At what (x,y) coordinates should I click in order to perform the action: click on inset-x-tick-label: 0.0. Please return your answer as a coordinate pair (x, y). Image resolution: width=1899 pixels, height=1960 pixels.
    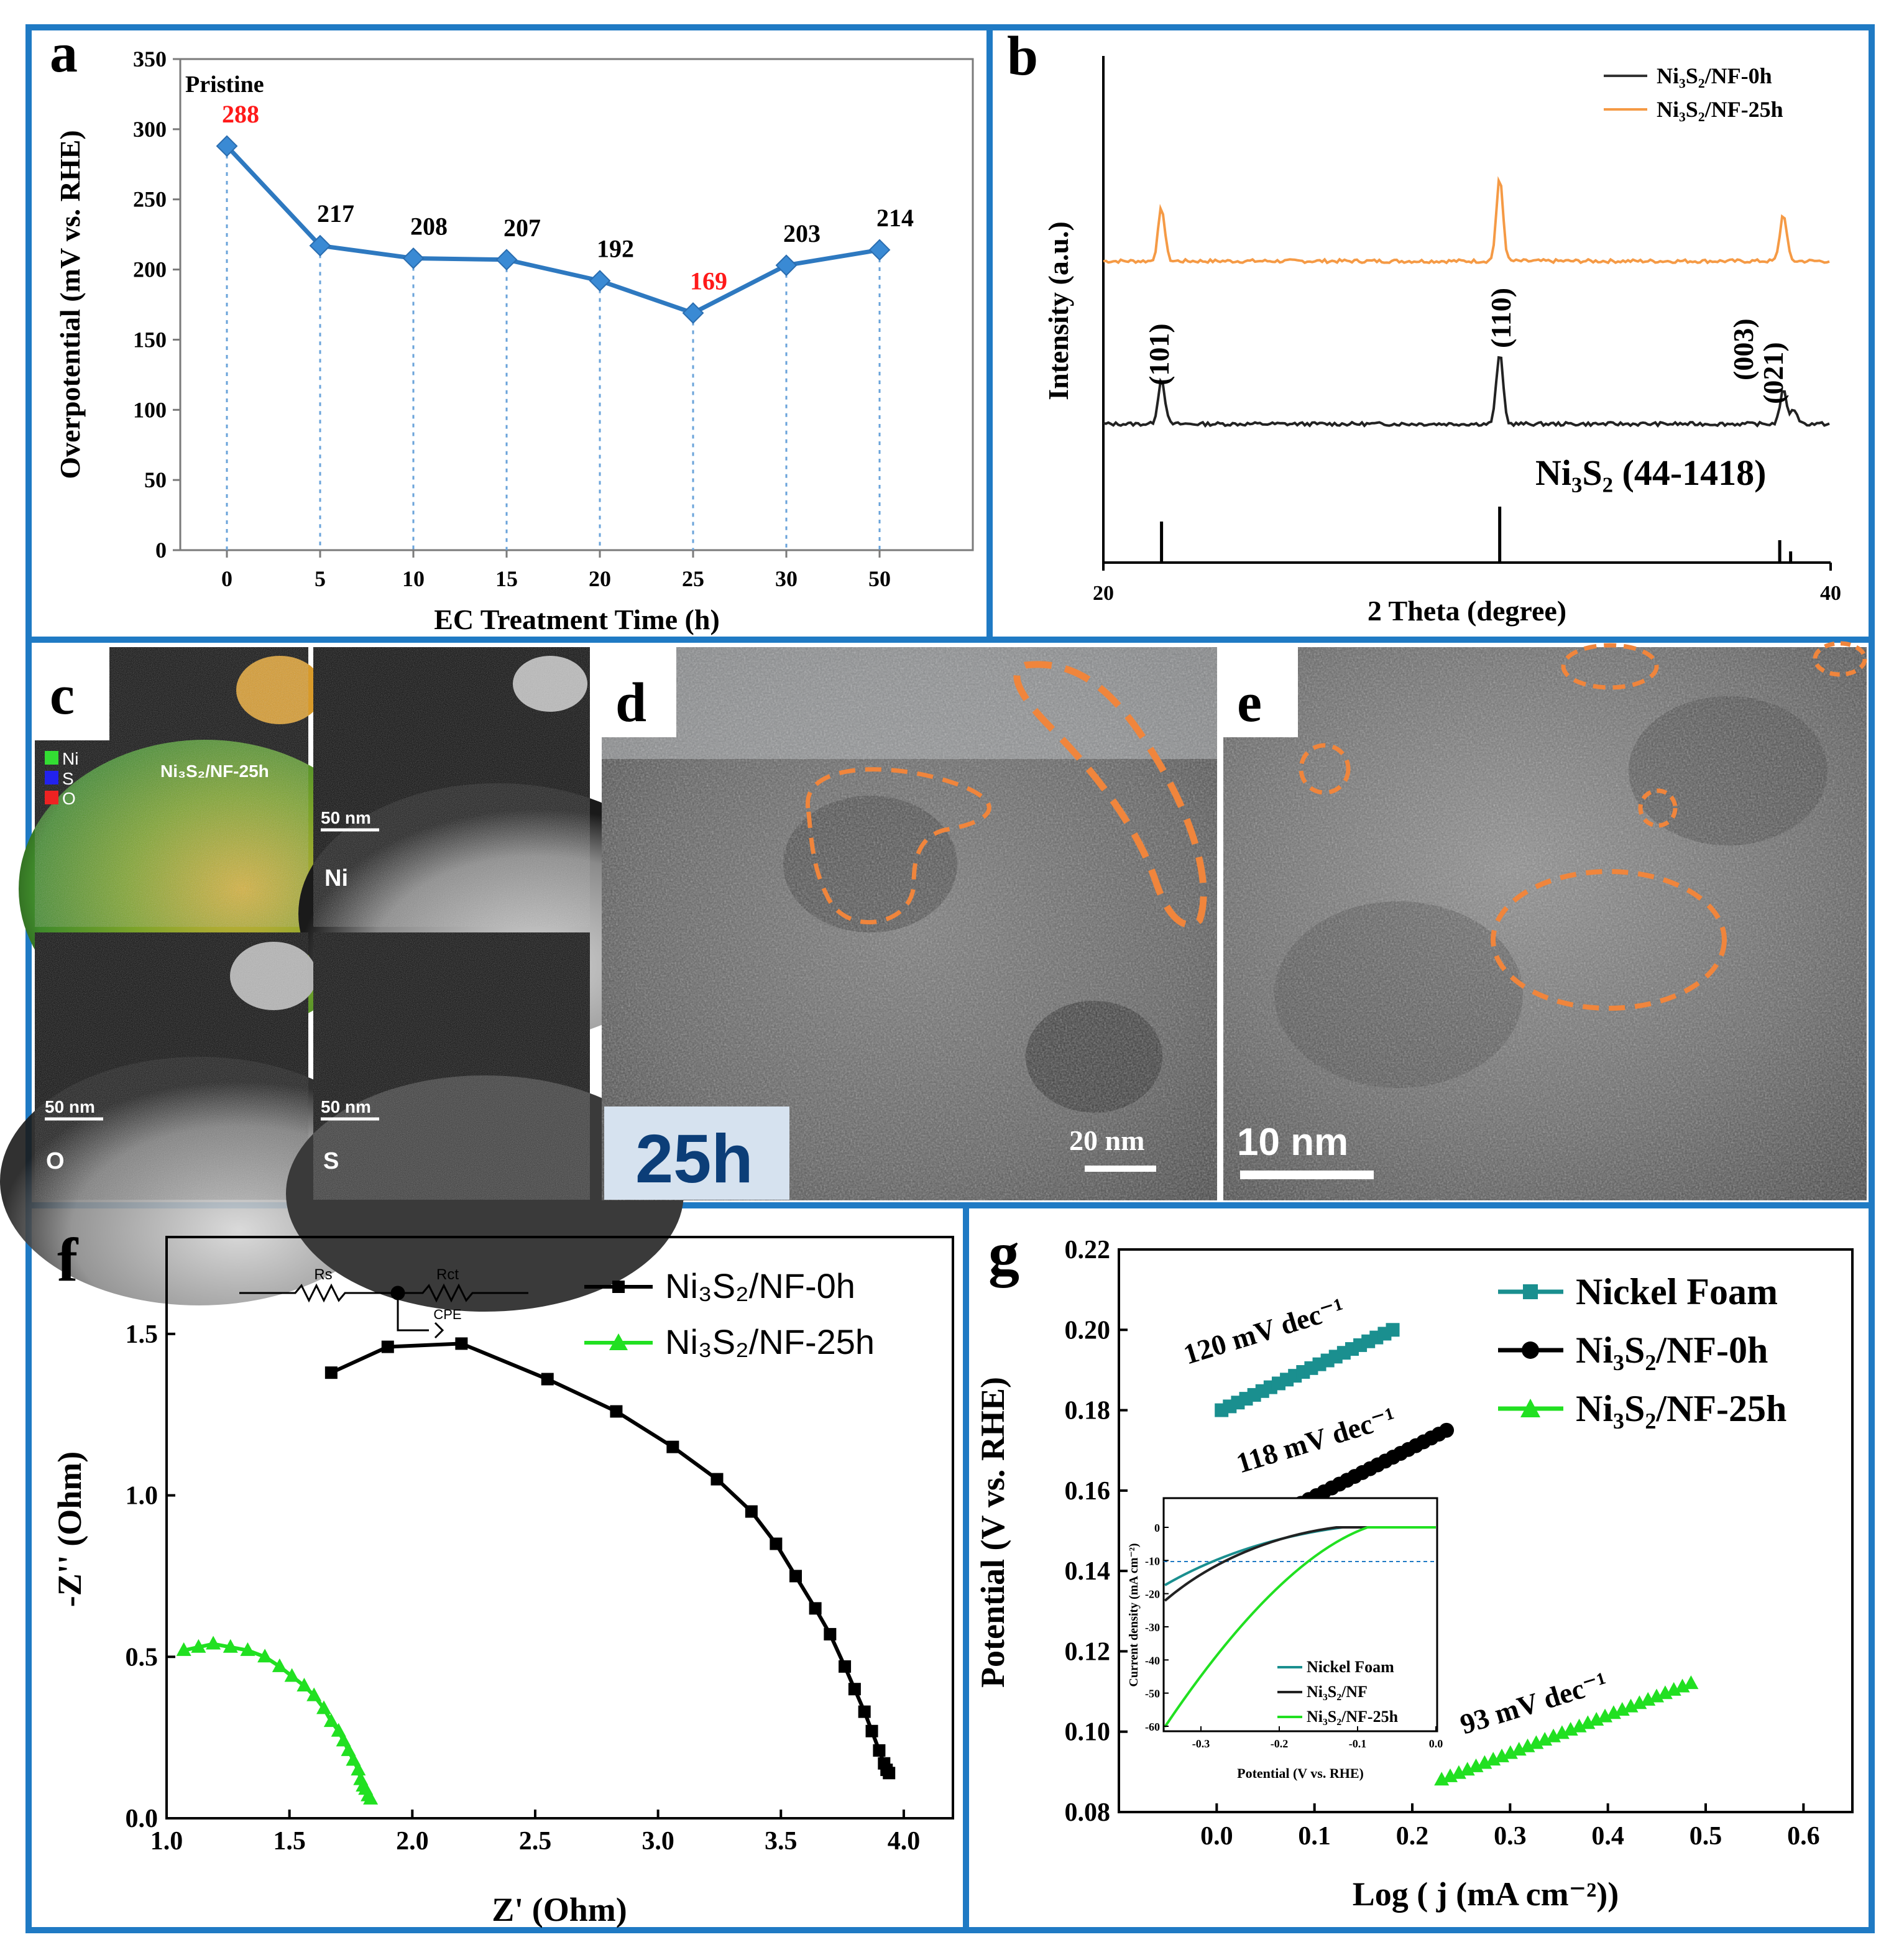
    Looking at the image, I should click on (1436, 1743).